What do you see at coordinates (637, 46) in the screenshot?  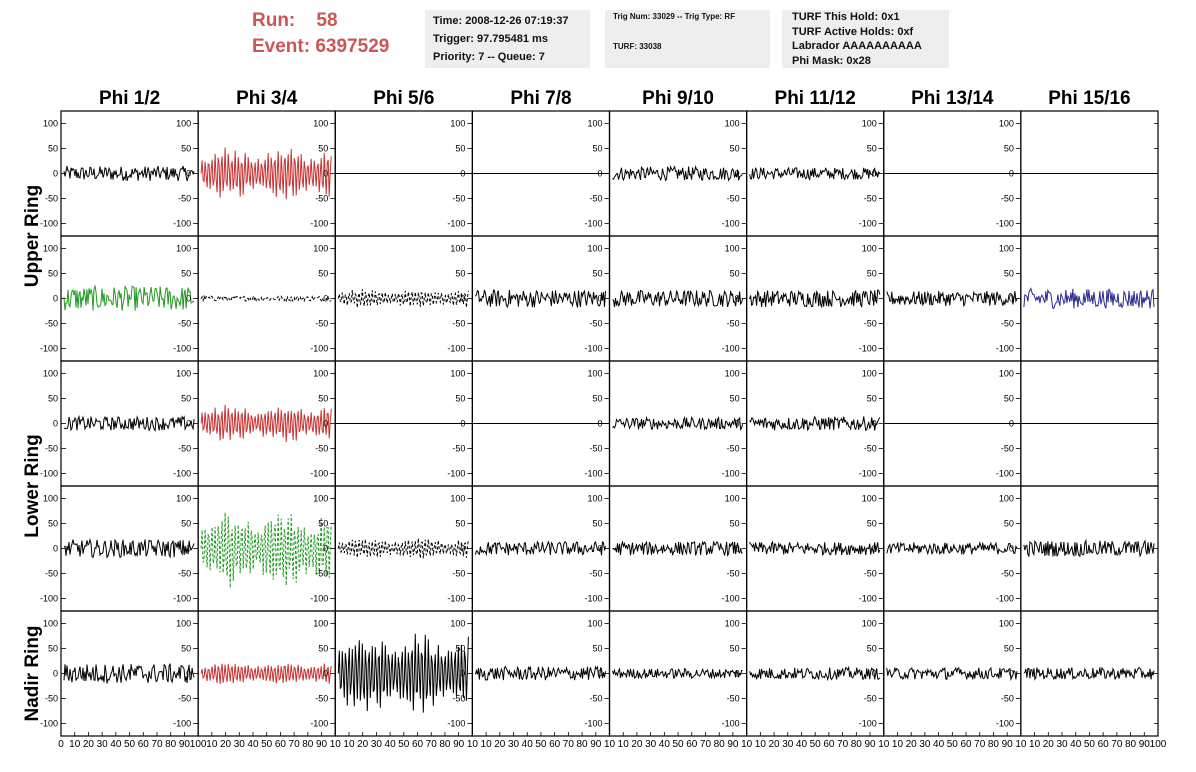 I see `turf-text: TURF: 33038` at bounding box center [637, 46].